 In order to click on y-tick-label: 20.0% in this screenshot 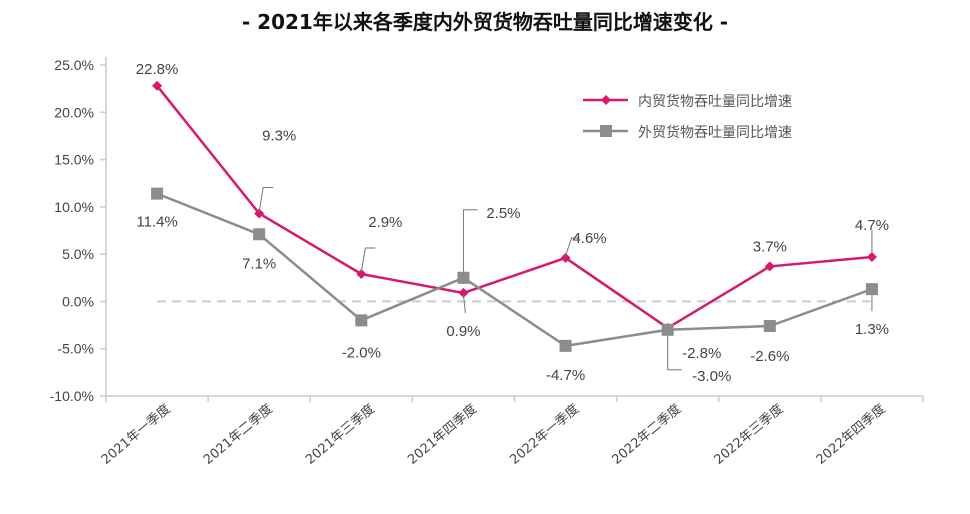, I will do `click(74, 112)`.